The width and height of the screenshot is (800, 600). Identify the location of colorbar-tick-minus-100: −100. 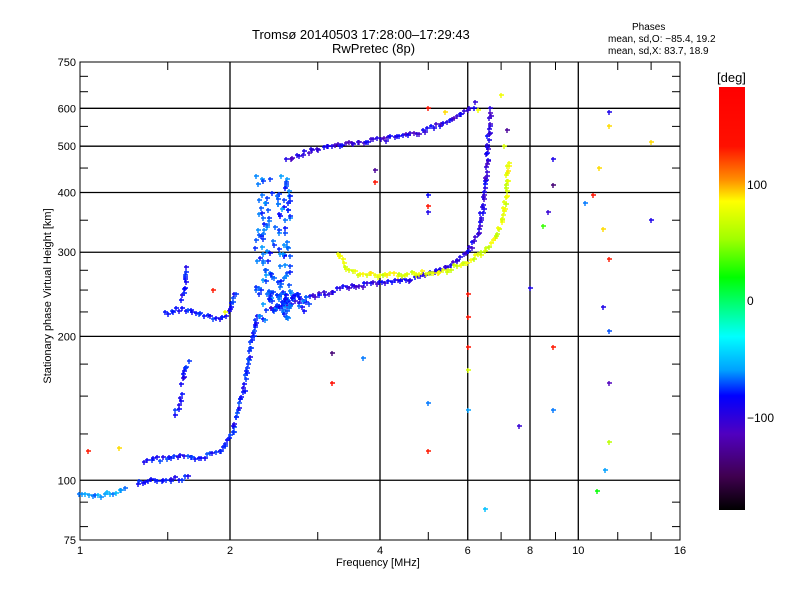
(761, 418).